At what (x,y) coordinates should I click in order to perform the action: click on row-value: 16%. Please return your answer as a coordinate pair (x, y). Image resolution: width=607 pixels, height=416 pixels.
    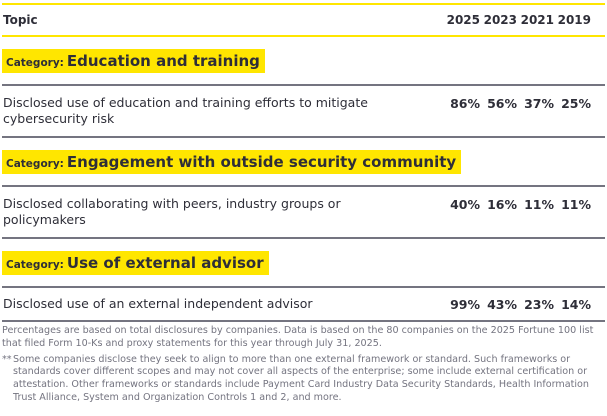
    Looking at the image, I should click on (502, 204).